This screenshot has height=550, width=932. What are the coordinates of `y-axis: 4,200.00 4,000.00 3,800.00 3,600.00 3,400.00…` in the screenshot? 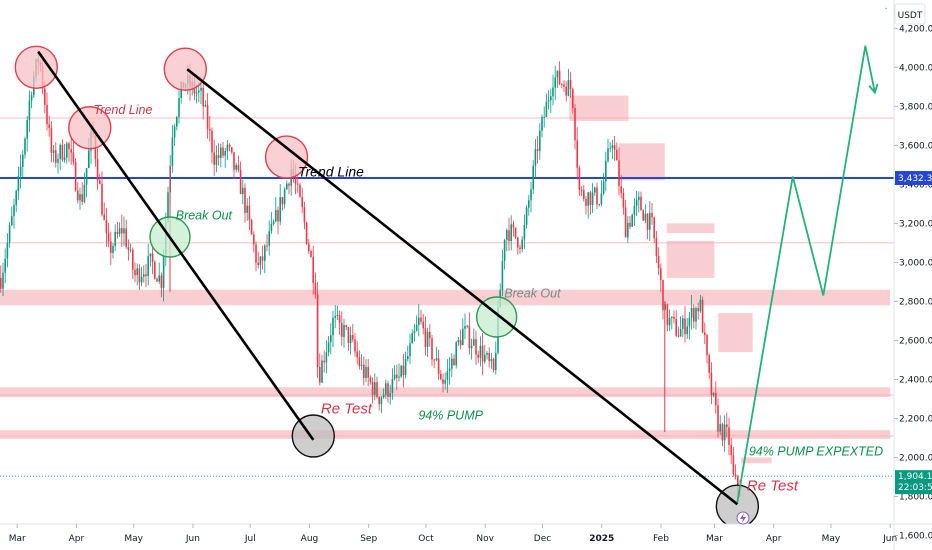 It's located at (913, 282).